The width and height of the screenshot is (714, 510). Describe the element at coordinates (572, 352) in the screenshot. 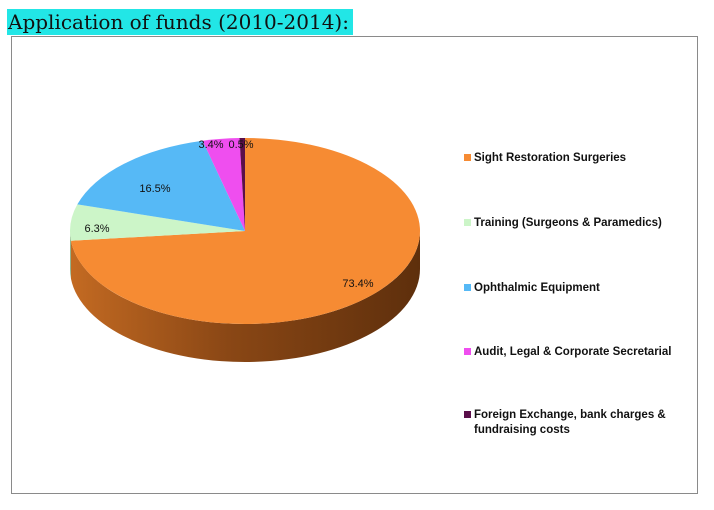

I see `legend-label-3: Audit, Legal & Corporate Secretarial` at that location.